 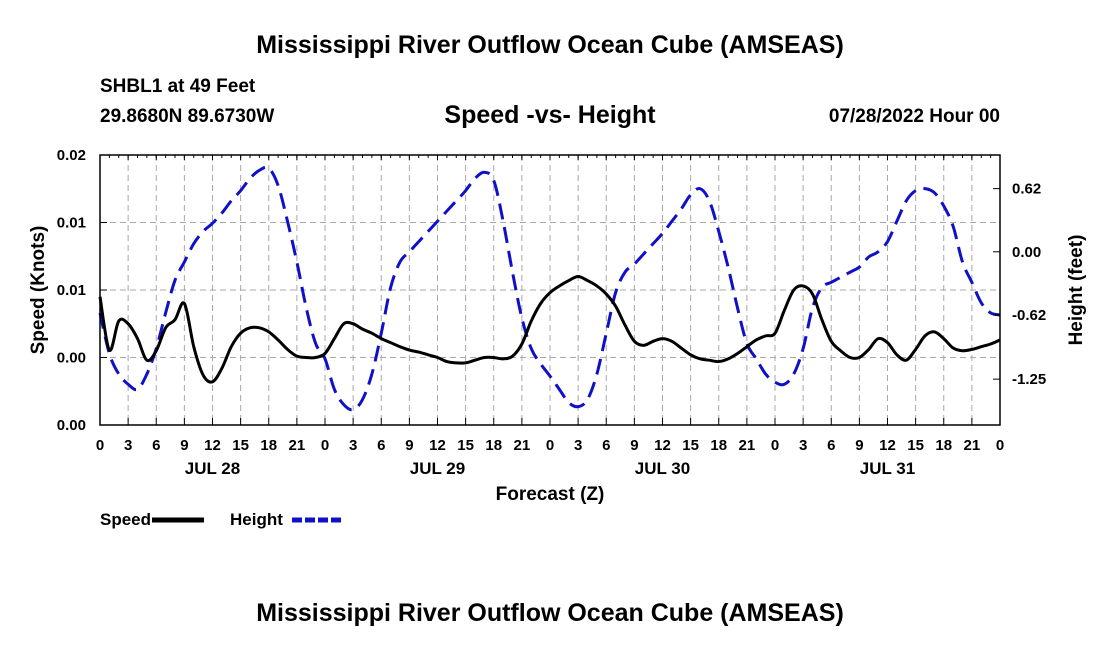 I want to click on station-label: SHBL1 at 49 Feet, so click(x=178, y=86).